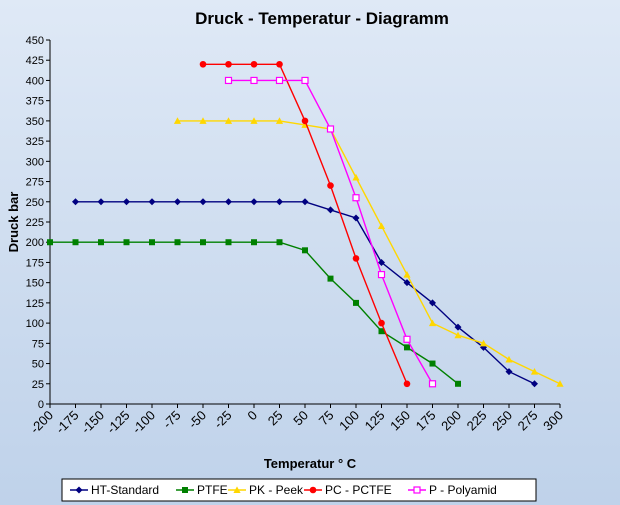 This screenshot has width=620, height=505. I want to click on y-tick-label: 350, so click(35, 122).